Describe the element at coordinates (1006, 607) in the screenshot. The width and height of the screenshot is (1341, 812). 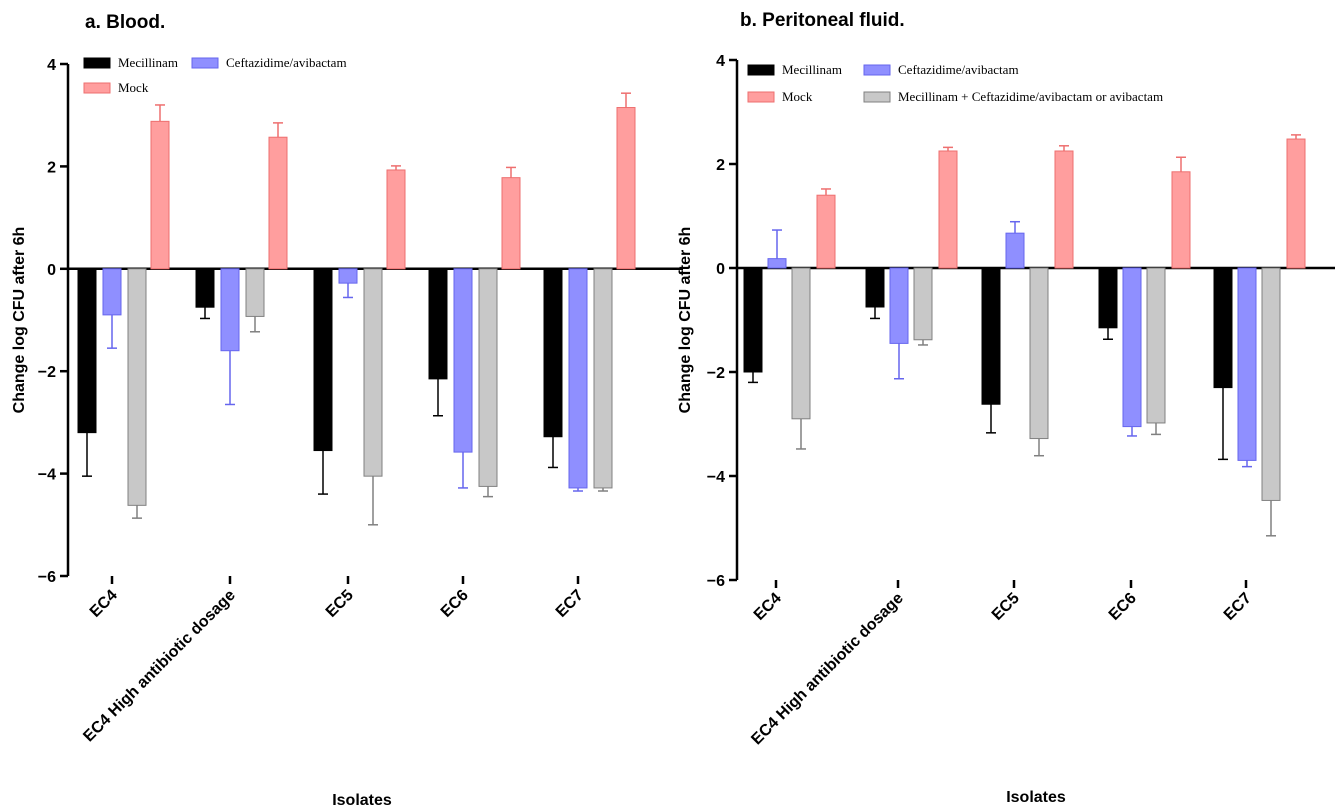
I see `peritoneal-category-label: EC5` at that location.